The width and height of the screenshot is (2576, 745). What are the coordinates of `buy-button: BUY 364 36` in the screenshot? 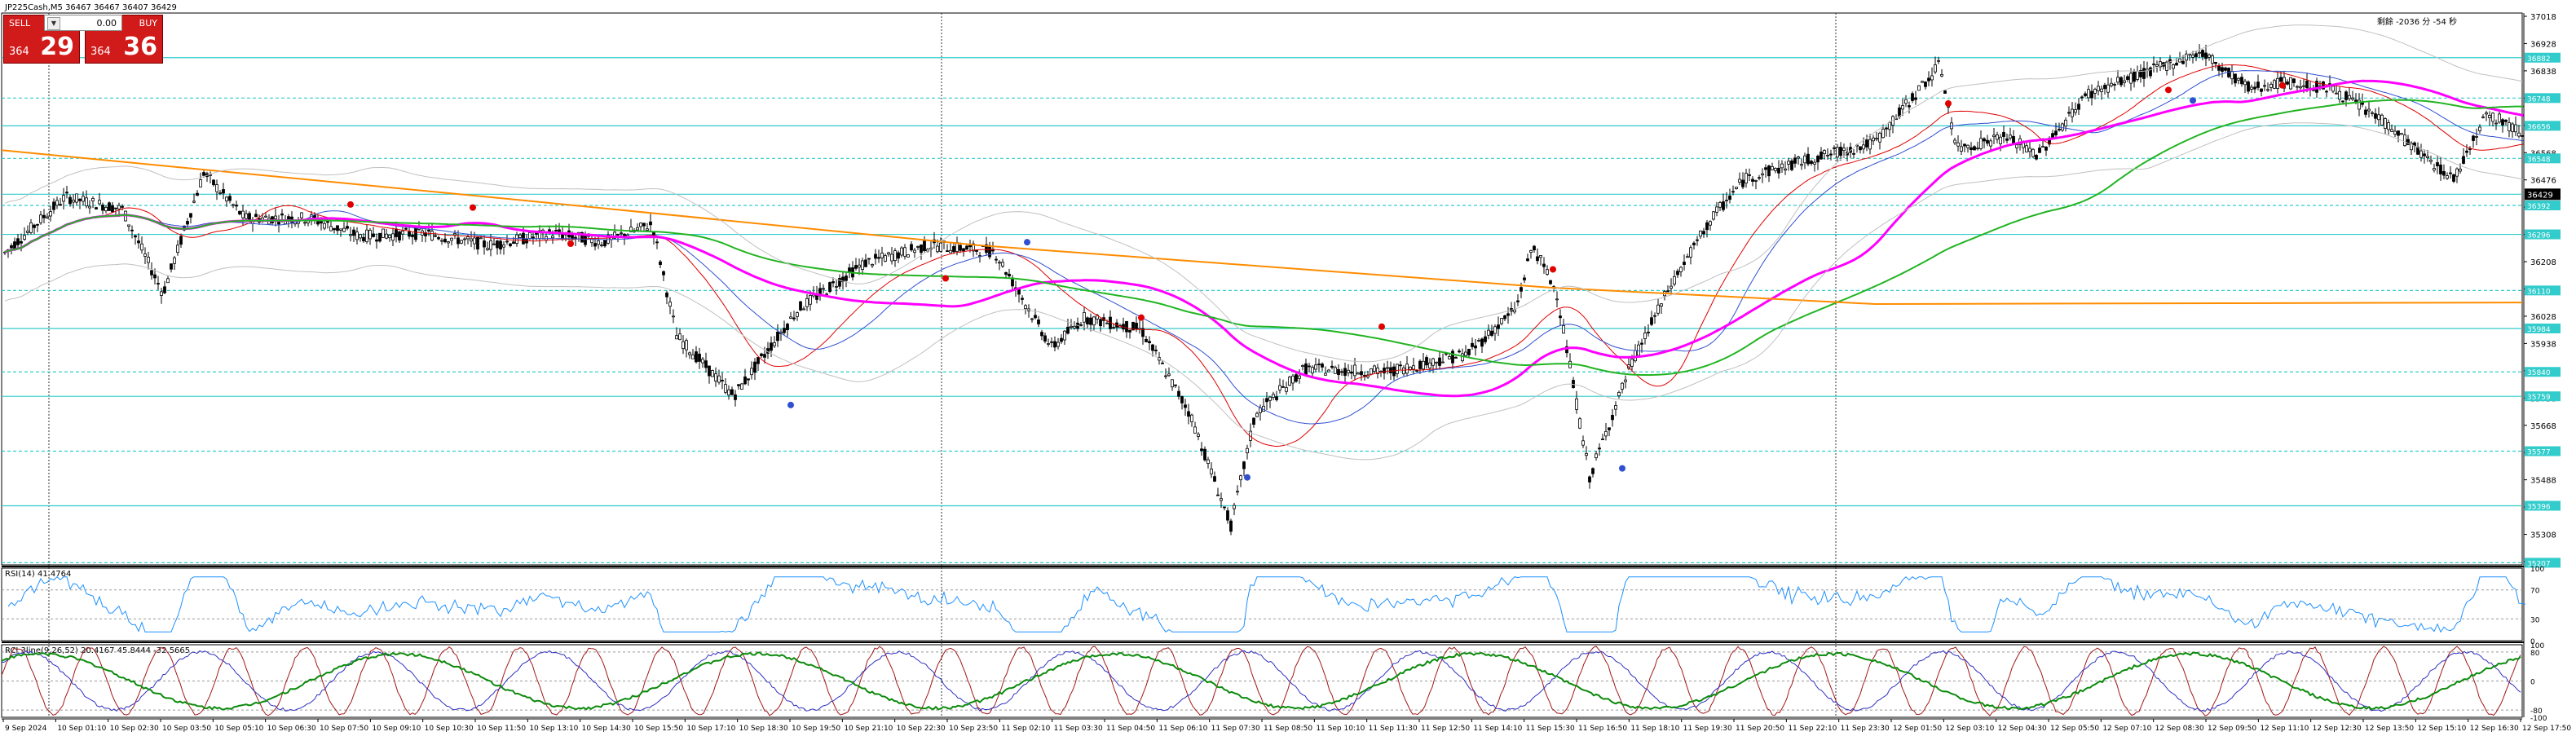 It's located at (124, 39).